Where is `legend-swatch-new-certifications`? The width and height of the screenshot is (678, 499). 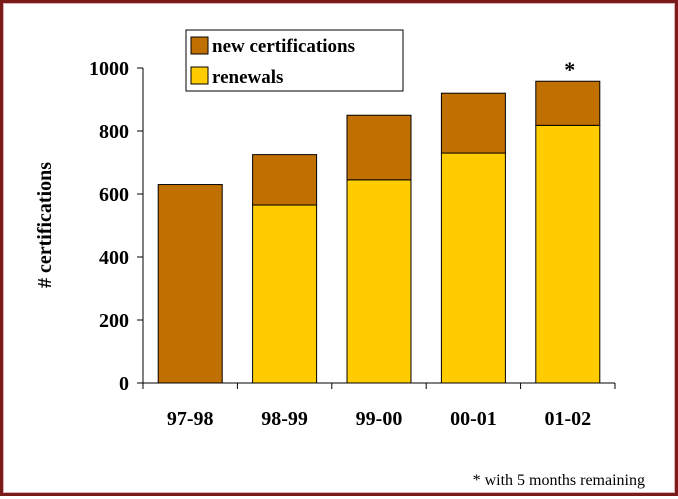
legend-swatch-new-certifications is located at coordinates (199, 45).